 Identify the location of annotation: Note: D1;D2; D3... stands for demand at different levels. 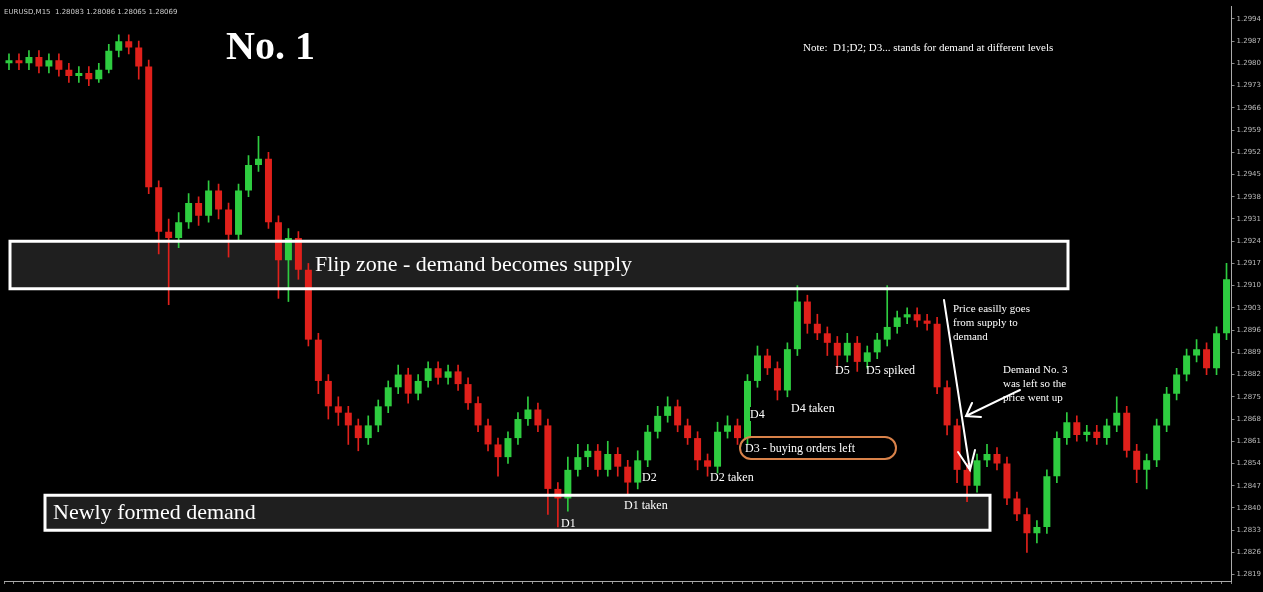
(928, 47).